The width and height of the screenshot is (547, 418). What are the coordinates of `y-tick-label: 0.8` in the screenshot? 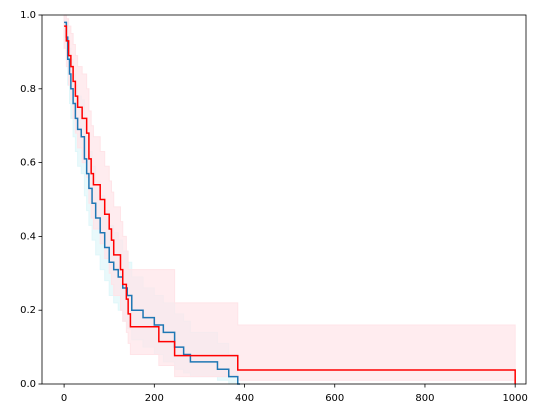 It's located at (28, 89).